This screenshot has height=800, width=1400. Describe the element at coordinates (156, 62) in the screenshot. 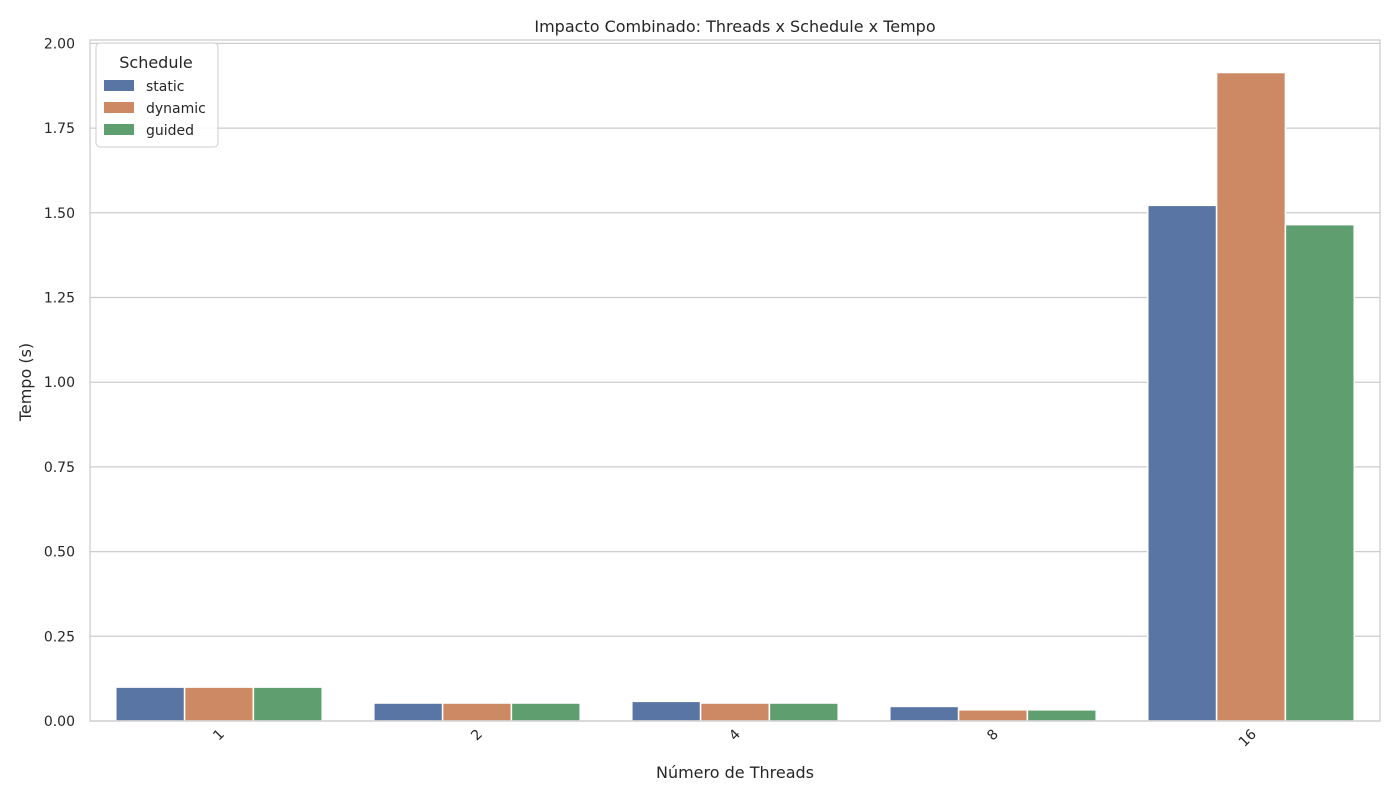

I see `legend-title: Schedule` at that location.